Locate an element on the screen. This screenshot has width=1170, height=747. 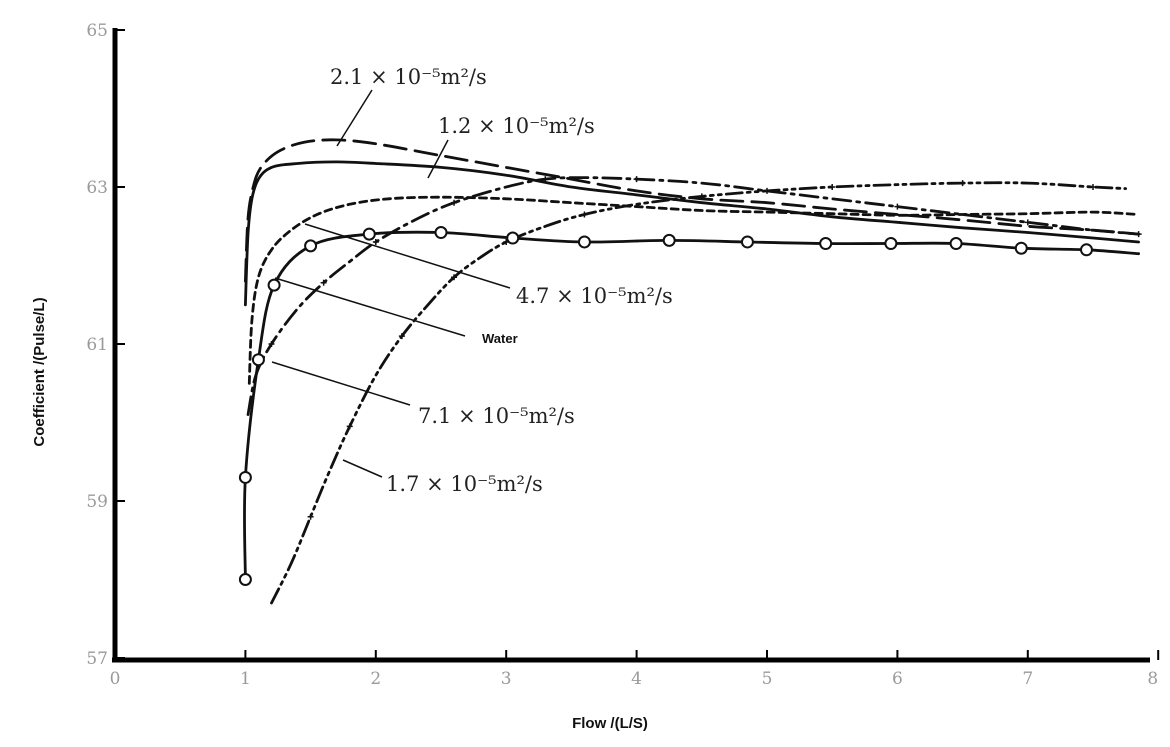
x-tick-label-3: 3 is located at coordinates (506, 679).